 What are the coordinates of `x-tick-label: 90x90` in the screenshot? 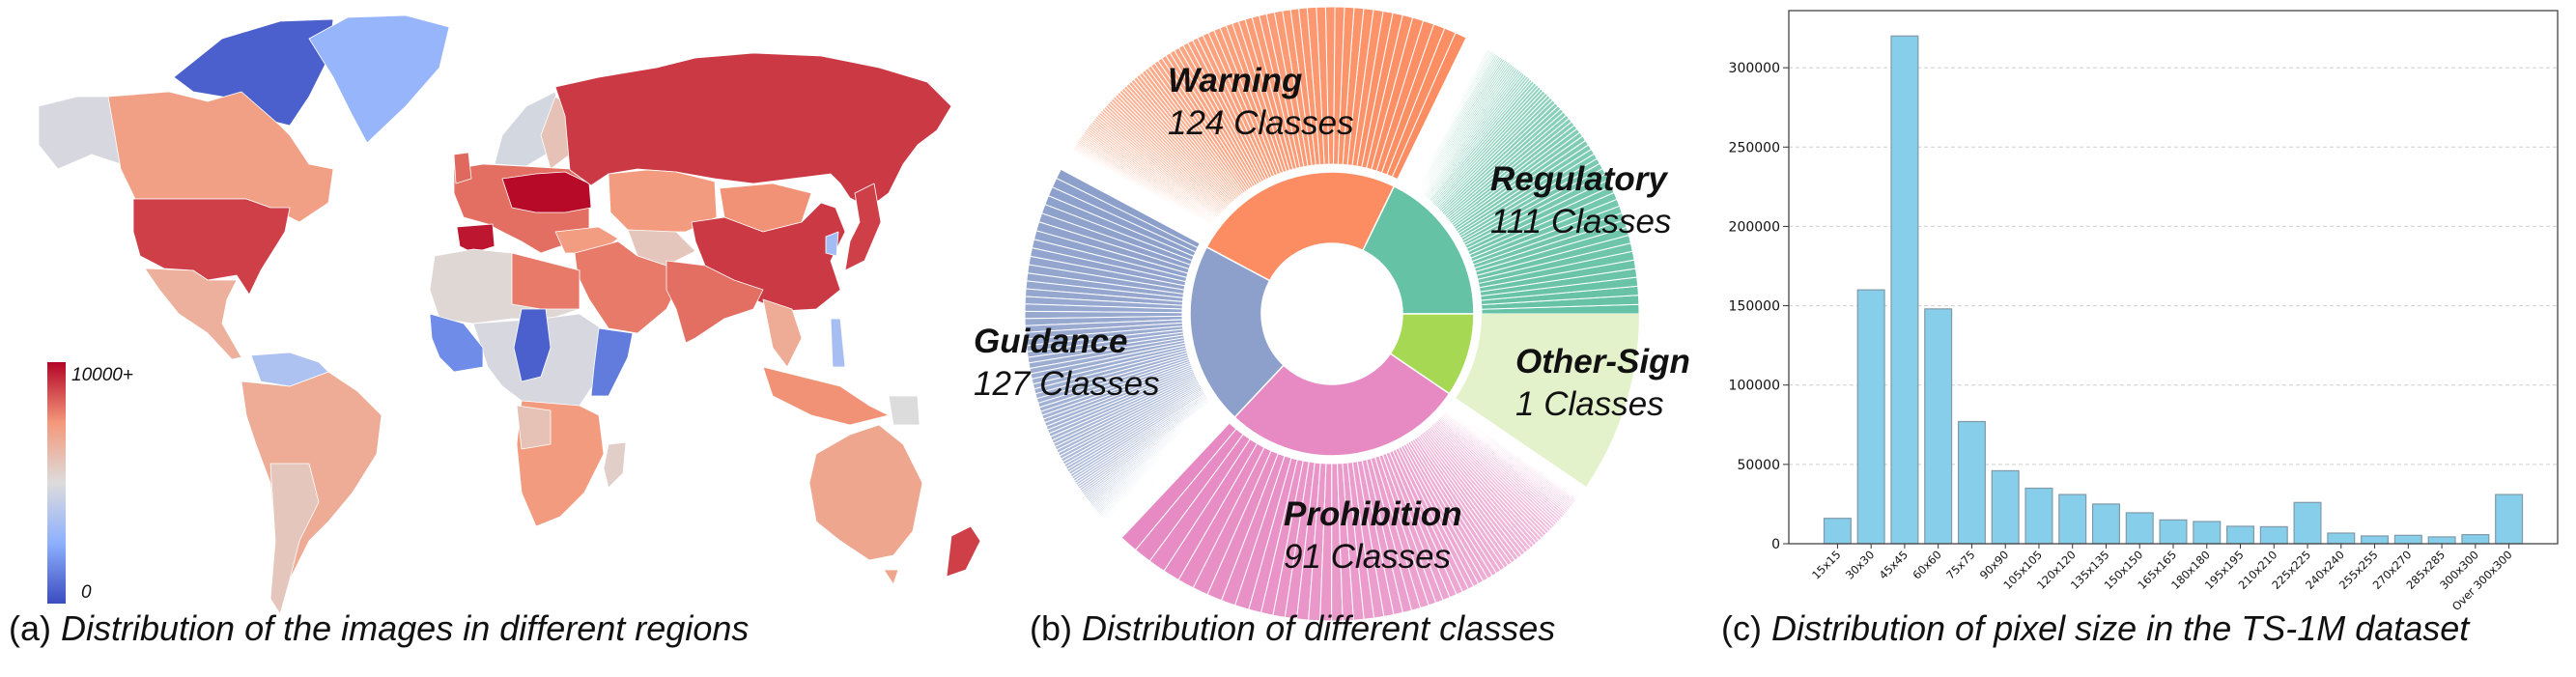 It's located at (1994, 564).